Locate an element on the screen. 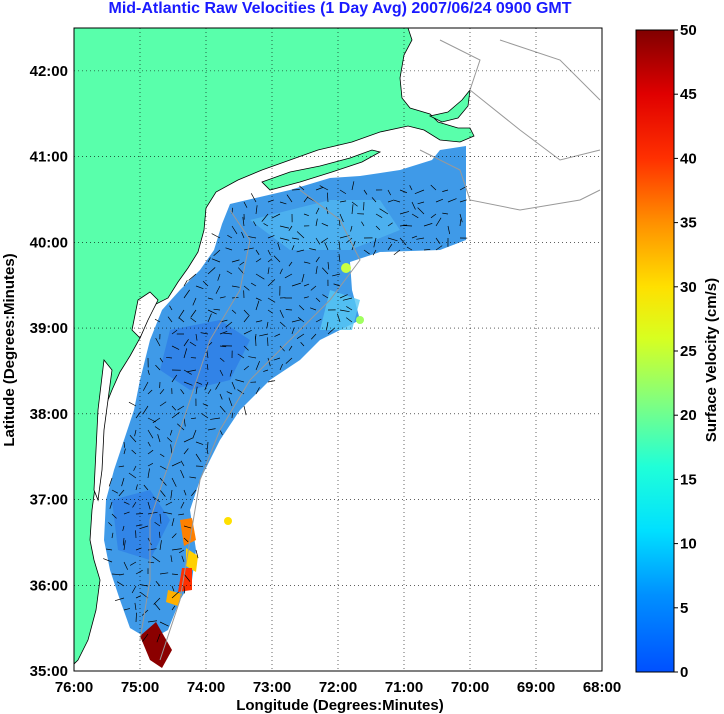 Image resolution: width=724 pixels, height=714 pixels. x-axis-label: Longitude (Degrees:Minutes) is located at coordinates (340, 705).